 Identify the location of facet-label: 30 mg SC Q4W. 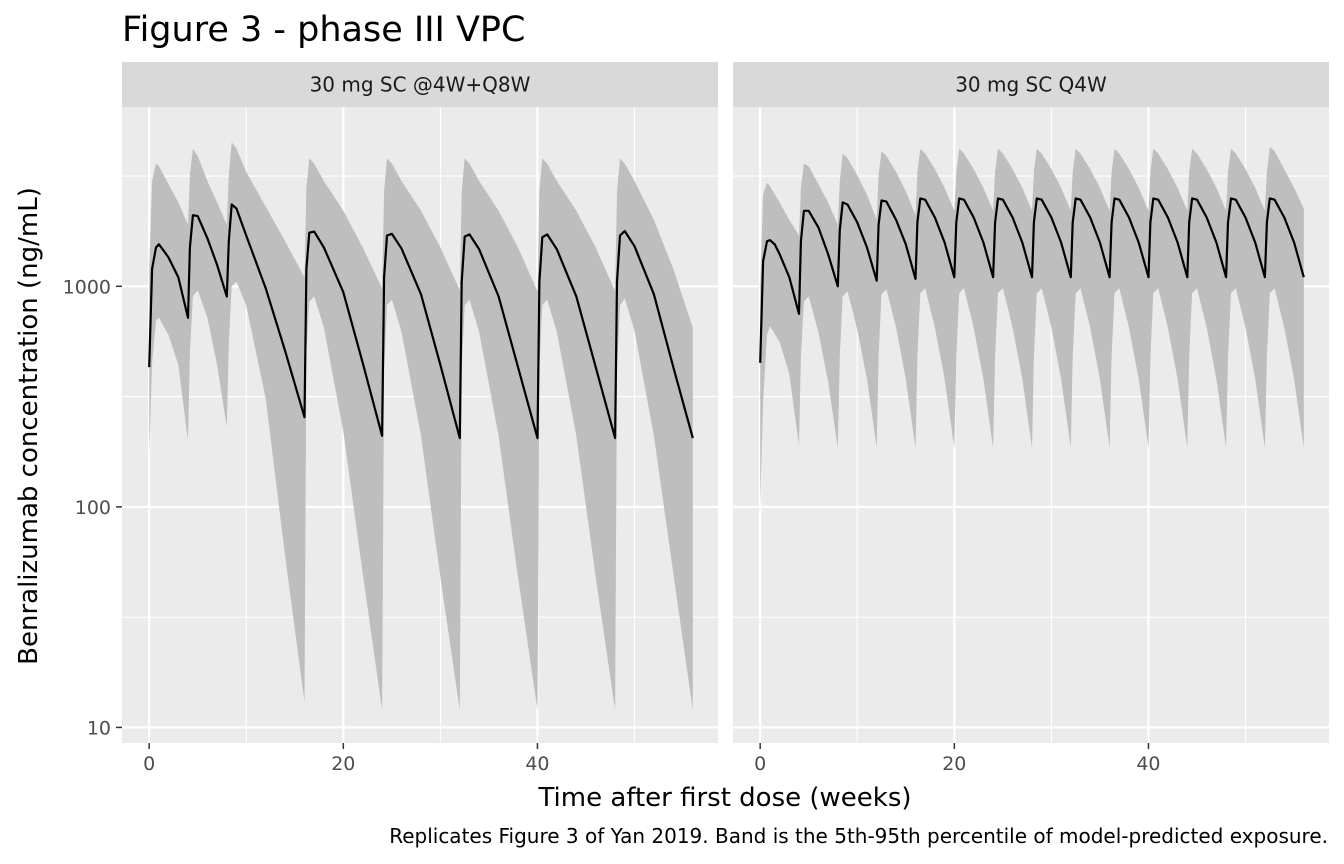
(1031, 85).